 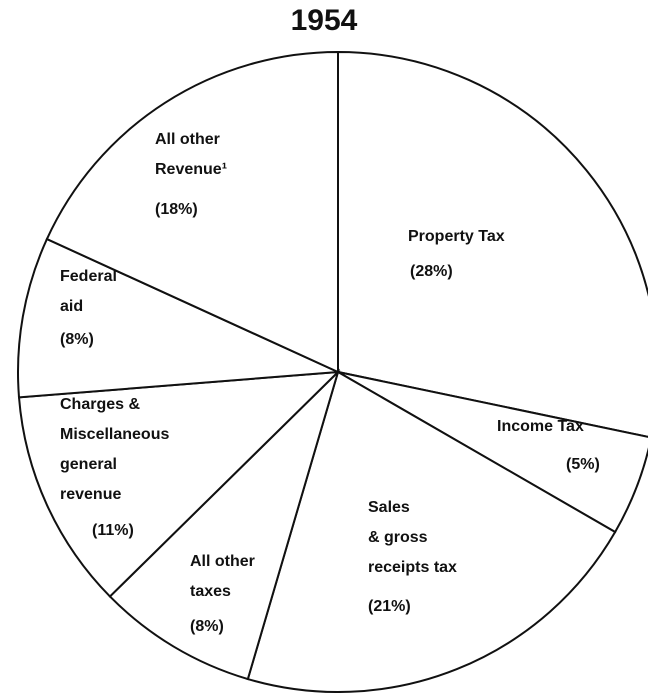 What do you see at coordinates (431, 271) in the screenshot?
I see `slice-value-label: (28%)` at bounding box center [431, 271].